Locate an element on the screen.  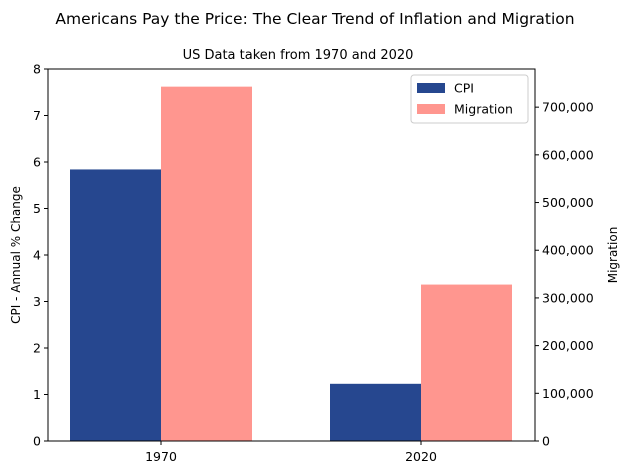
y-left-tick-label: 0 is located at coordinates (37, 441).